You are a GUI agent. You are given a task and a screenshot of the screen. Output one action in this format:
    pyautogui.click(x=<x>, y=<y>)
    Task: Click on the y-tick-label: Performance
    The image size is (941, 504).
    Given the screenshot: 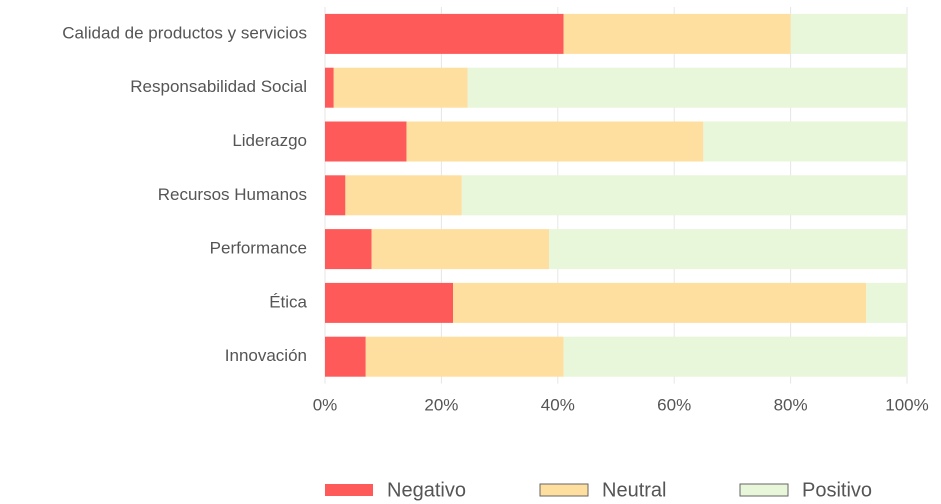 What is the action you would take?
    pyautogui.click(x=258, y=248)
    